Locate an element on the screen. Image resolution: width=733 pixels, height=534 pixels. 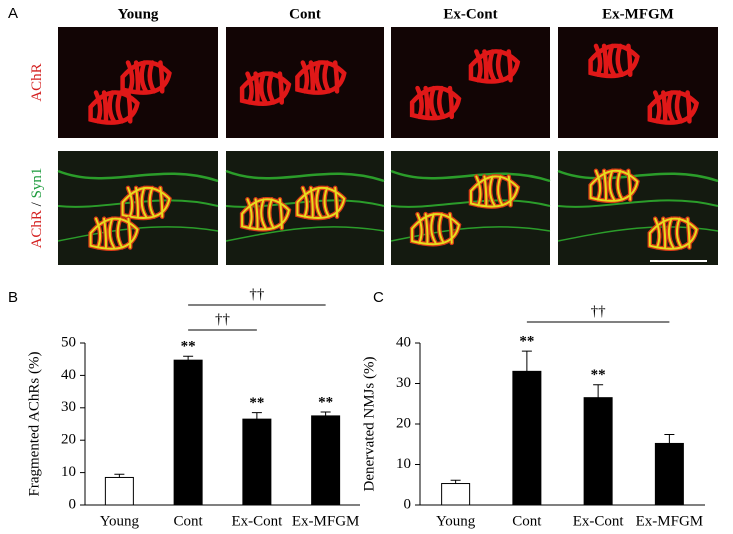
column-label: Ex-Cont is located at coordinates (470, 14).